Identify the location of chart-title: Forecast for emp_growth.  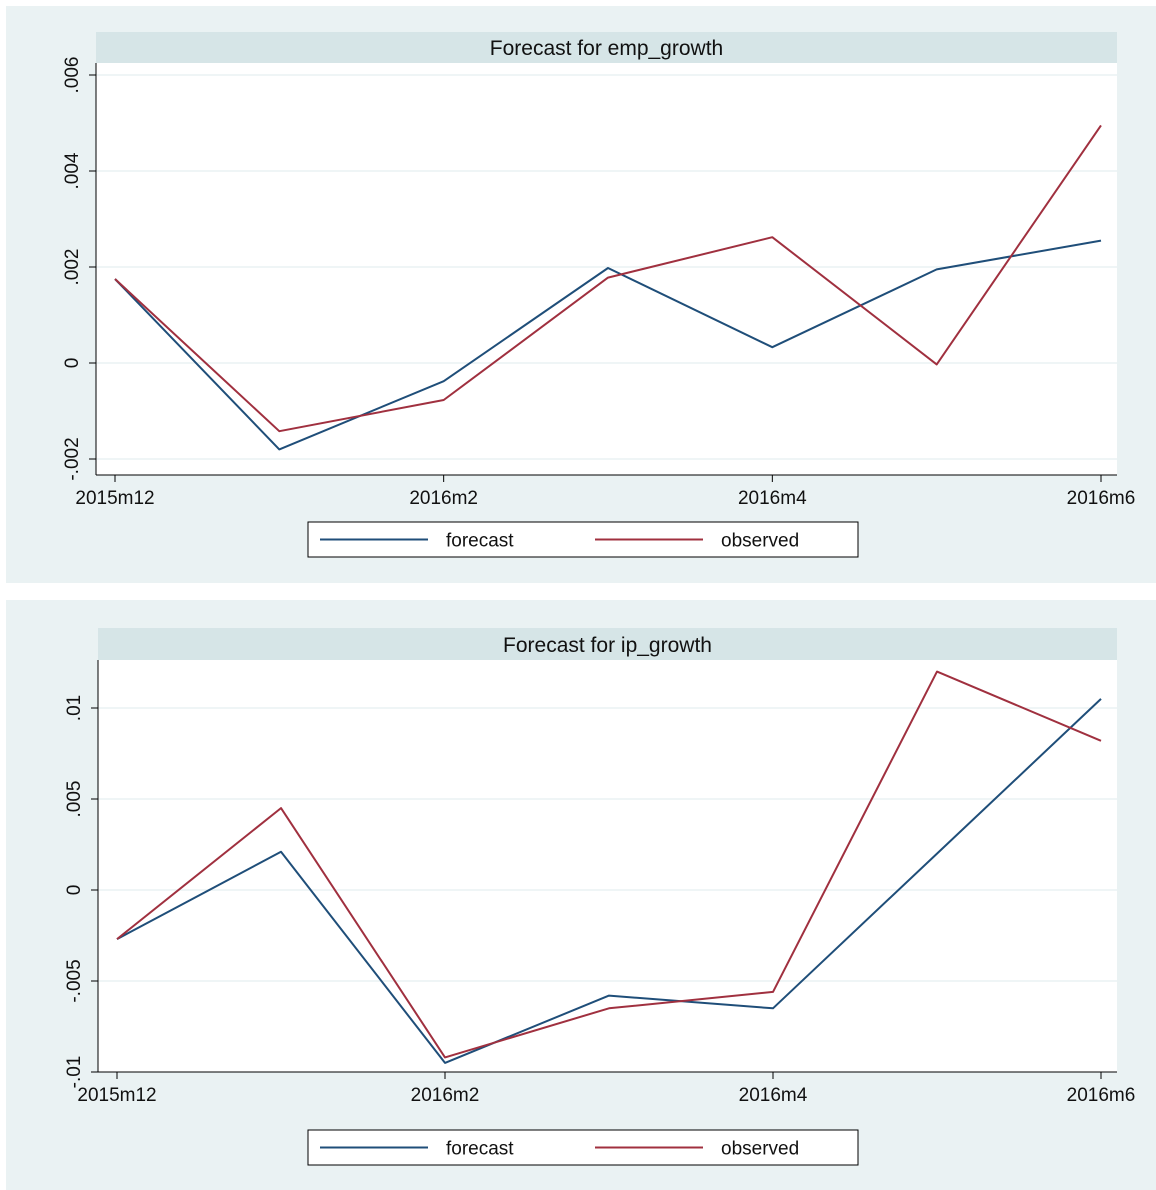
(606, 48).